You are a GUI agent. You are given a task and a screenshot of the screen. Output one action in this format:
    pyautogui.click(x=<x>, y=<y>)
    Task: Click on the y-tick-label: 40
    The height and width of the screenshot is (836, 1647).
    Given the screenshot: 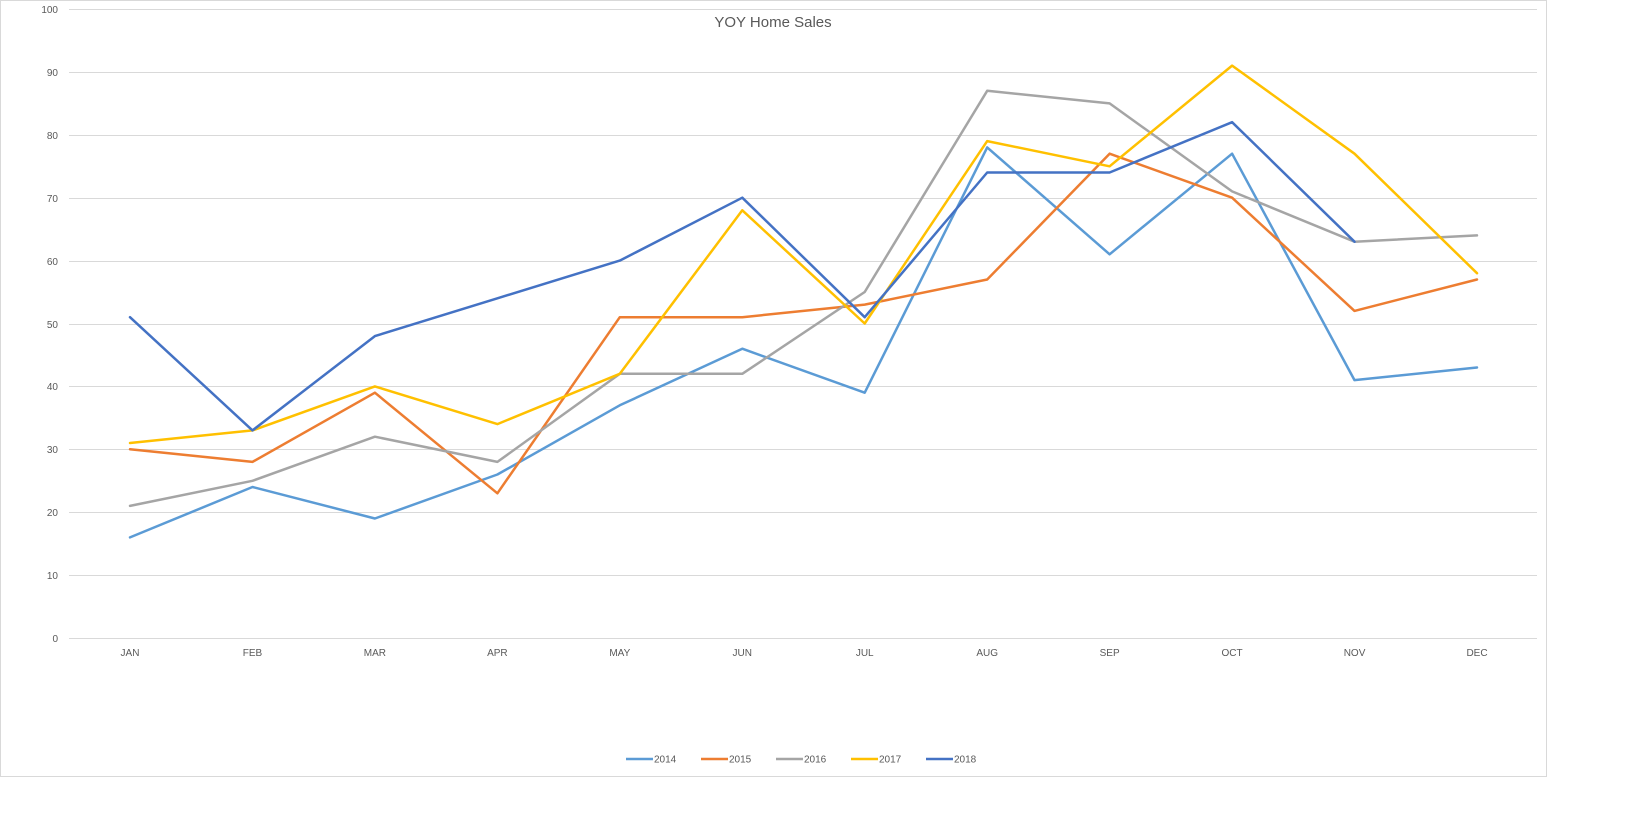 What is the action you would take?
    pyautogui.click(x=53, y=387)
    